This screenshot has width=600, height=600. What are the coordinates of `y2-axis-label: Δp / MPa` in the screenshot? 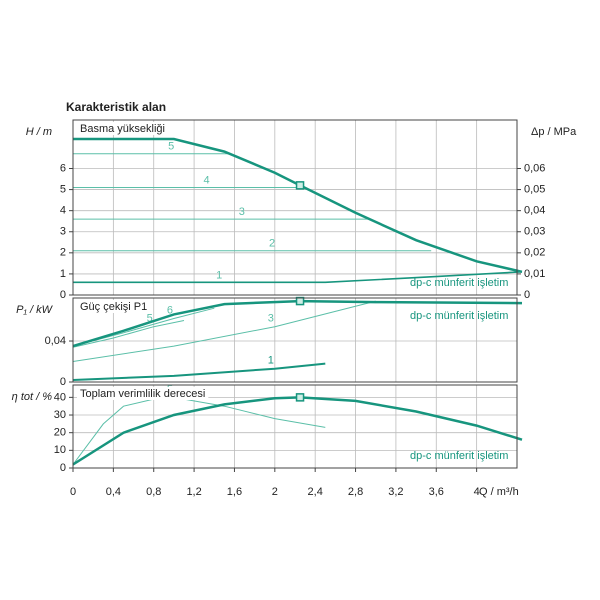 It's located at (554, 132).